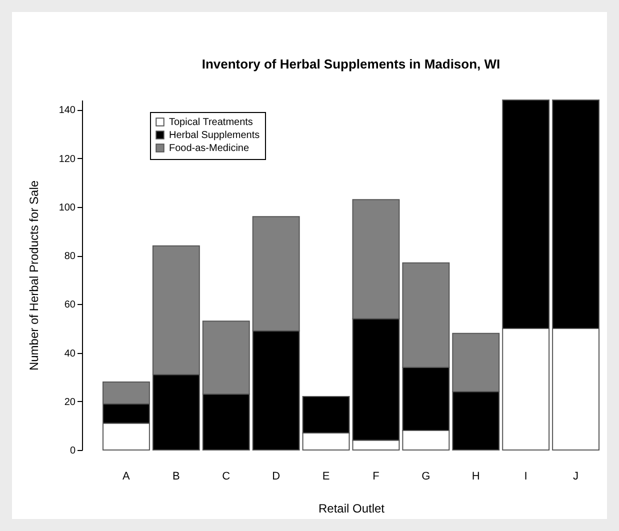 This screenshot has width=619, height=531. I want to click on x-tick-label: I, so click(526, 476).